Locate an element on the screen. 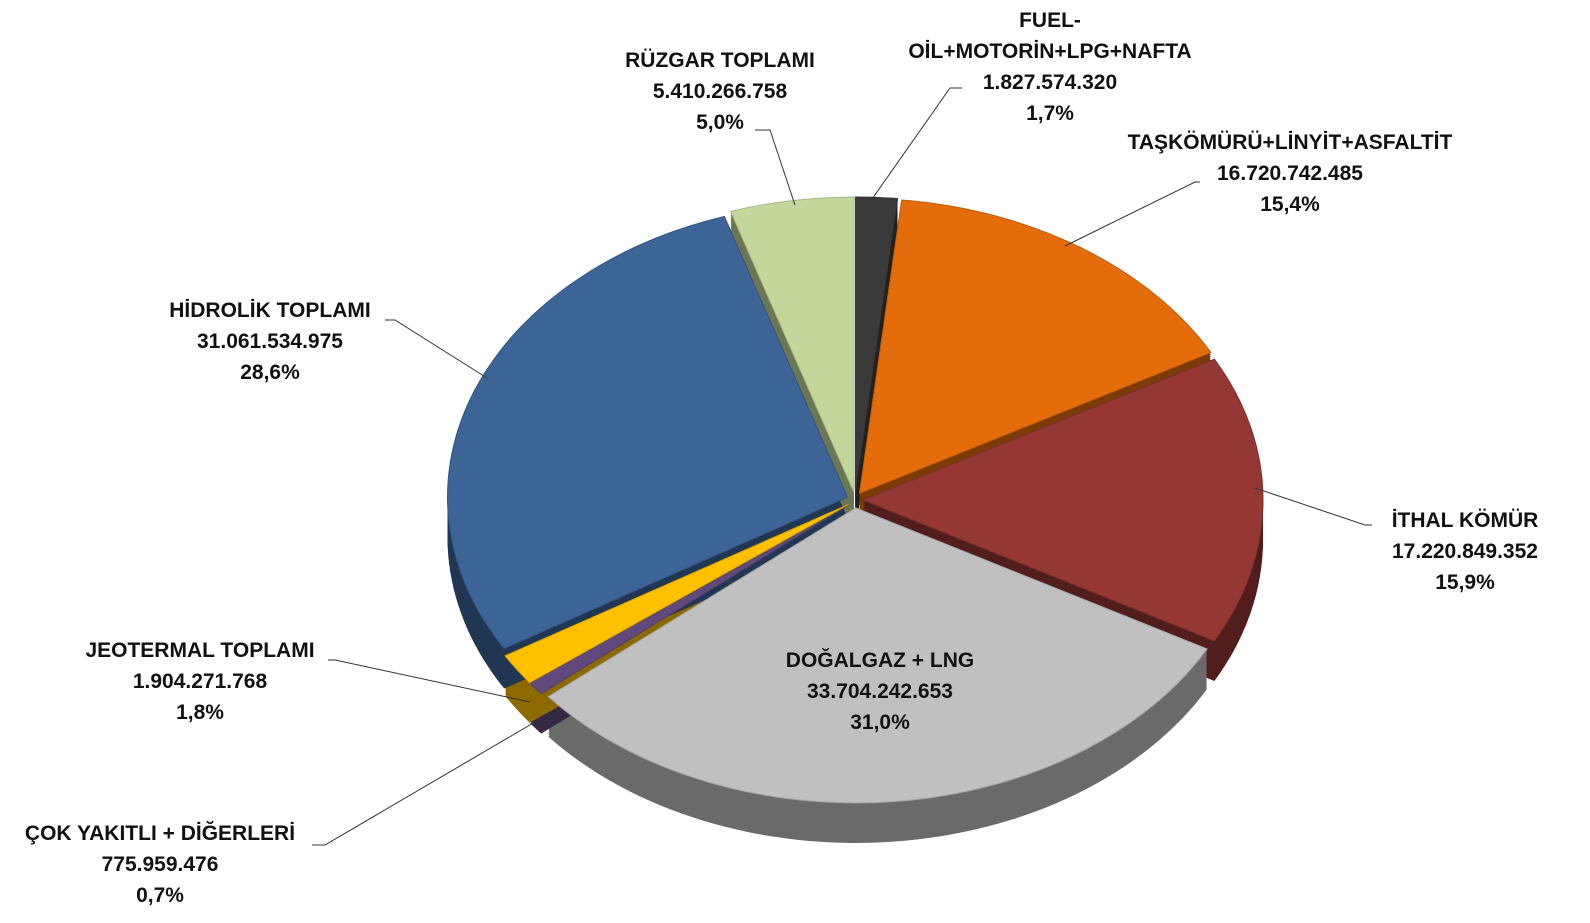 This screenshot has width=1590, height=923. percent-label: 5,0% is located at coordinates (720, 122).